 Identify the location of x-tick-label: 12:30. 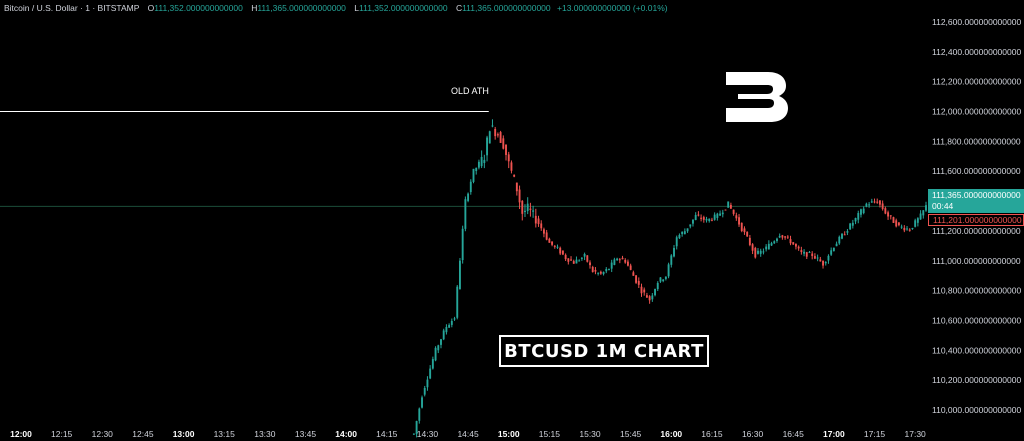
(103, 434).